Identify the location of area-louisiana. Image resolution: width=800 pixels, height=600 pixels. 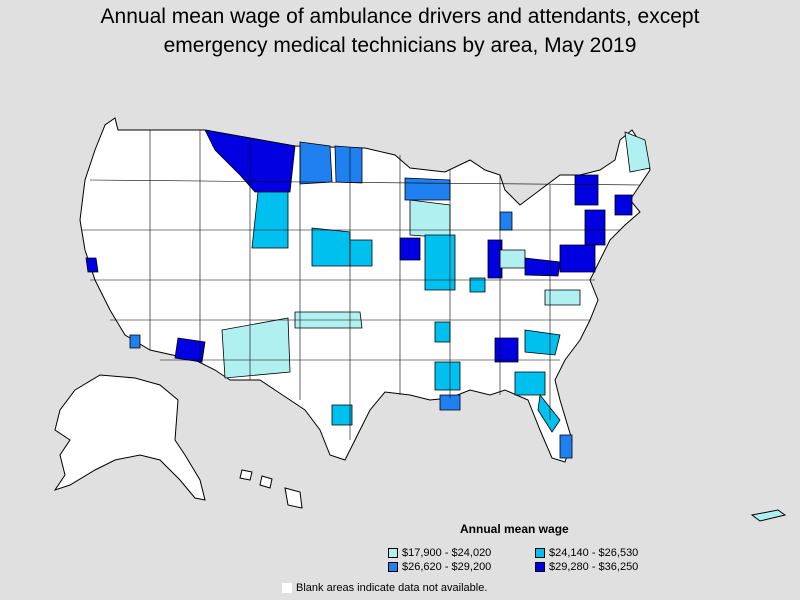
(450, 402).